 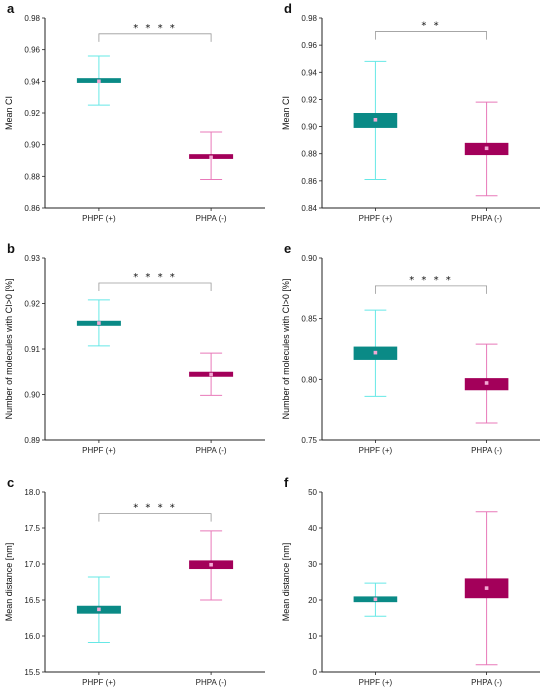 What do you see at coordinates (32, 672) in the screenshot?
I see `y-tick-label: 15.5` at bounding box center [32, 672].